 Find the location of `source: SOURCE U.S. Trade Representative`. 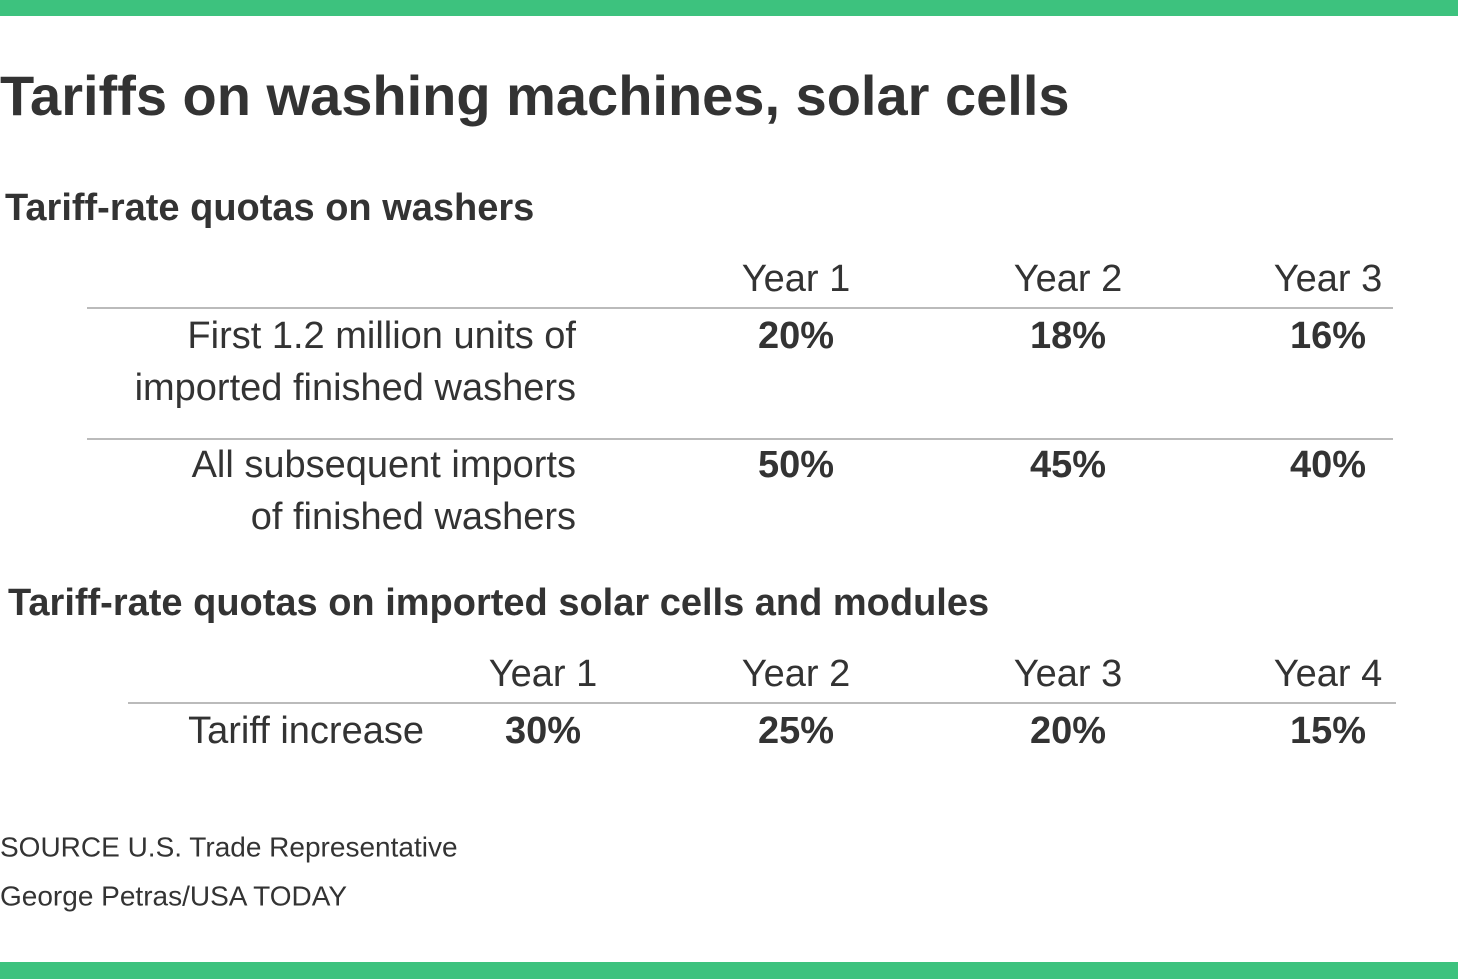

source: SOURCE U.S. Trade Representative is located at coordinates (229, 846).